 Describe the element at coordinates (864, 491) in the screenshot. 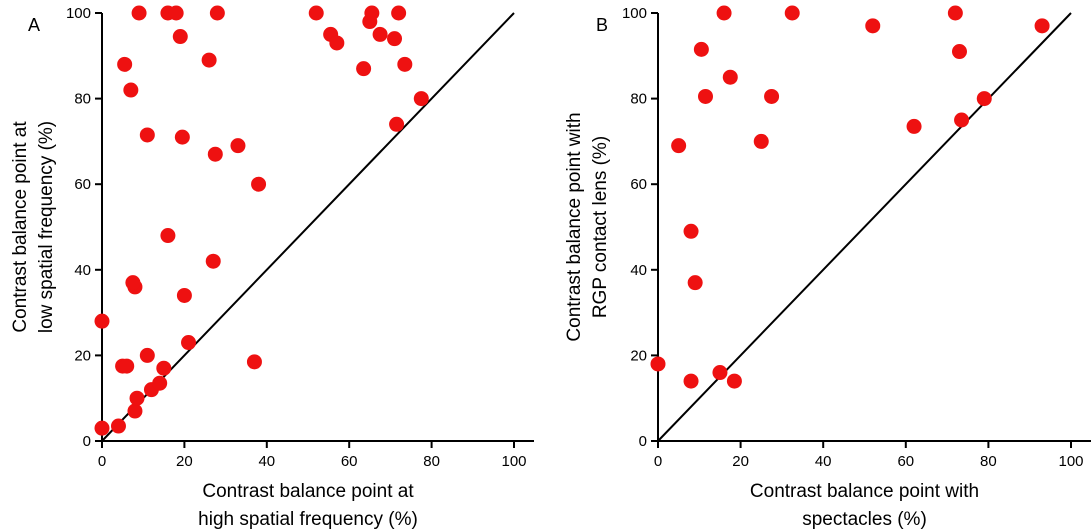

I see `x-axis-title: Contrast balance point with` at that location.